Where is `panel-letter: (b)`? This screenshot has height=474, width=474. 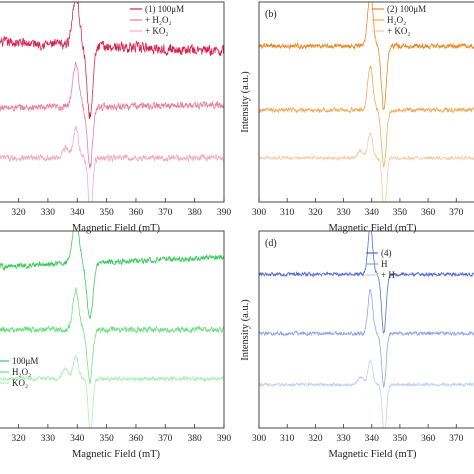 panel-letter: (b) is located at coordinates (271, 14).